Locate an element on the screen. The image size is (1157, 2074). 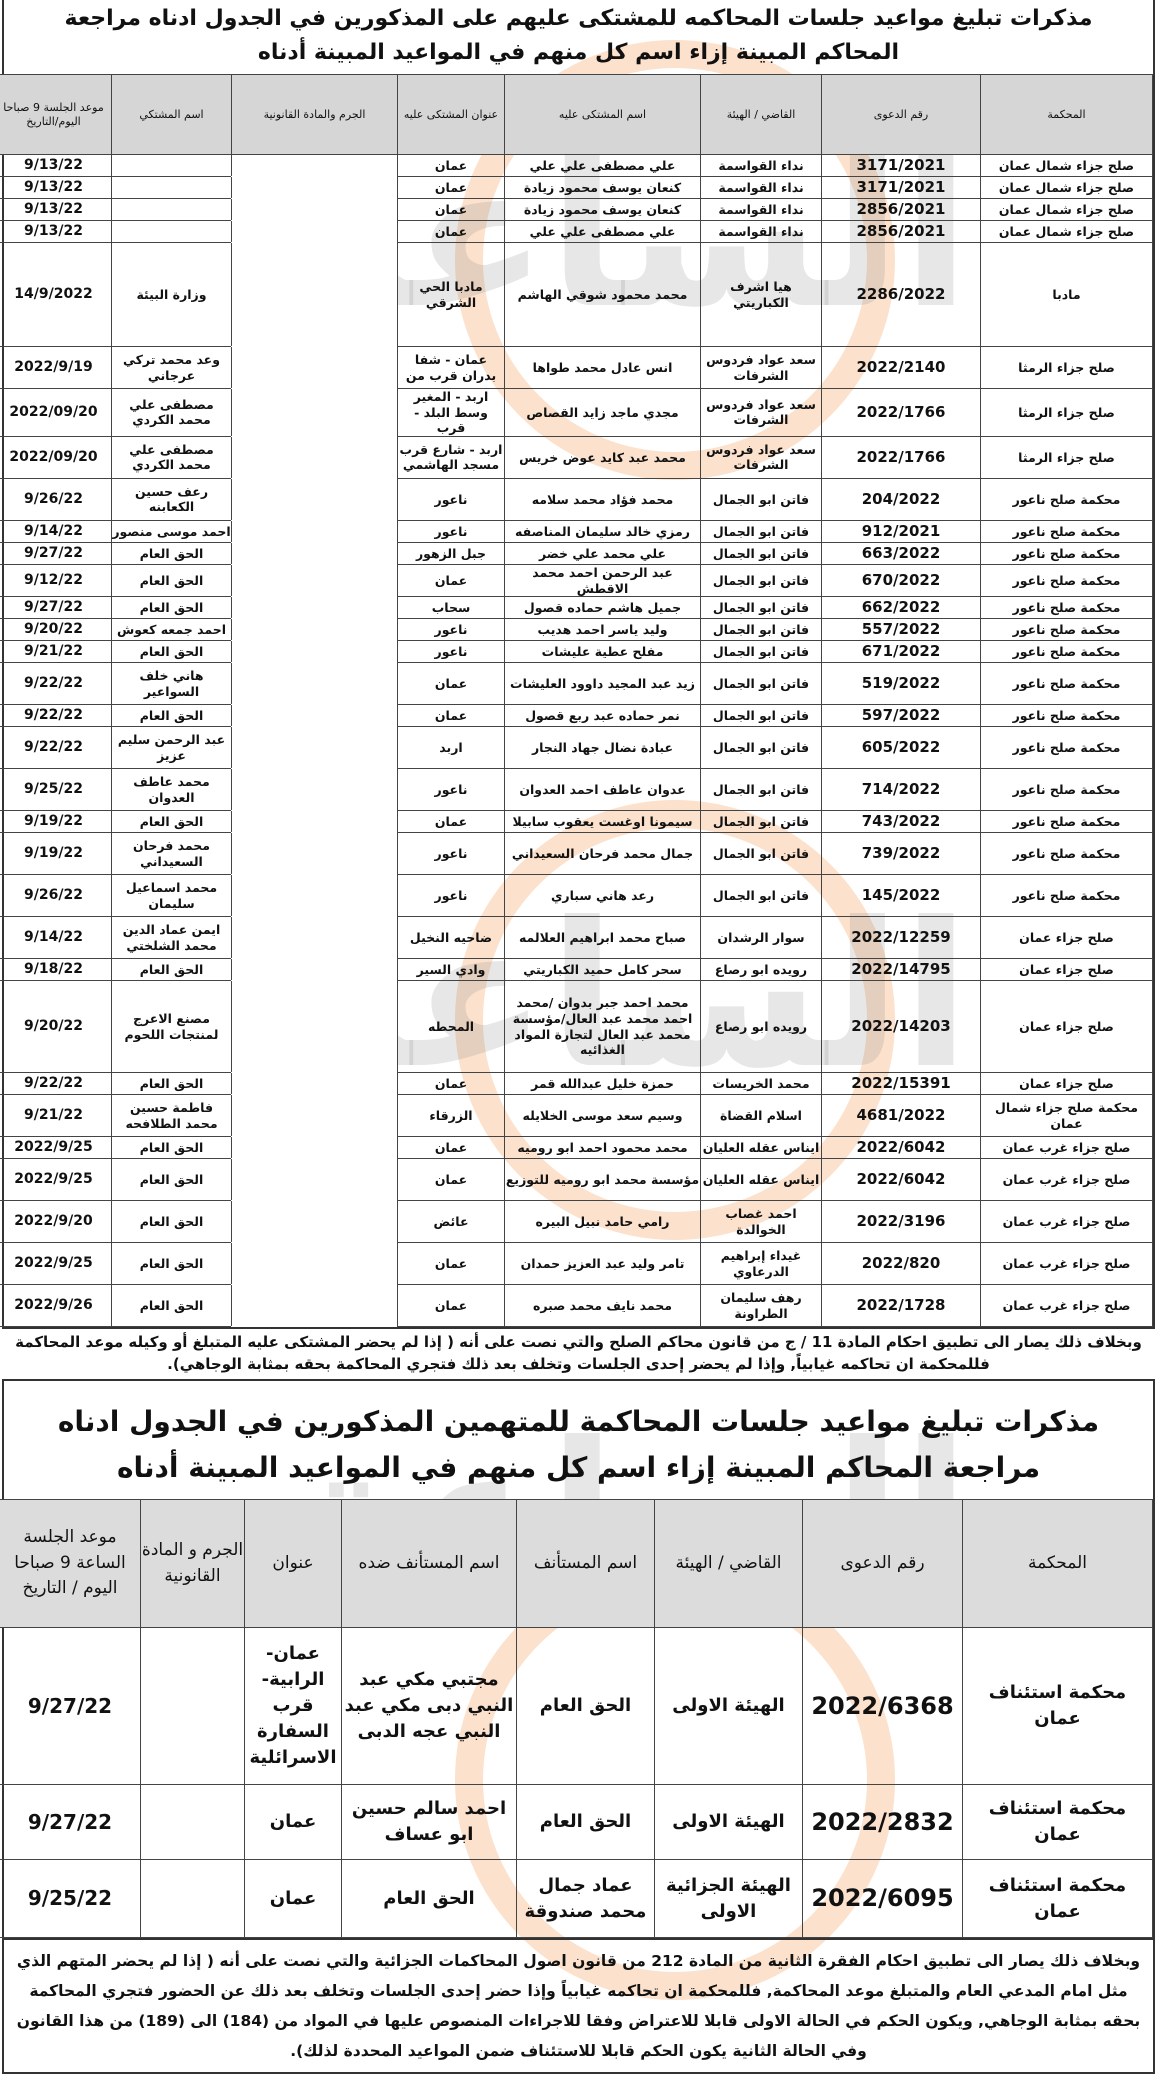
cell-hearing-date: 9/26/22 is located at coordinates (56, 499).